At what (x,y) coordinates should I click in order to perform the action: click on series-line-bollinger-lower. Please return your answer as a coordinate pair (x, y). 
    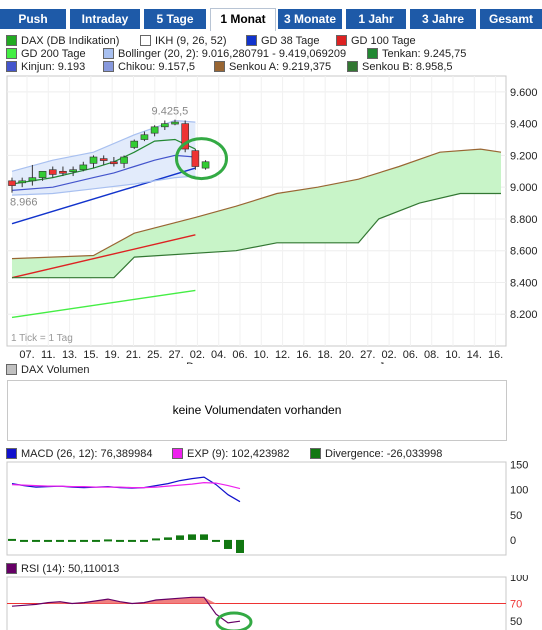
    Looking at the image, I should click on (103, 185).